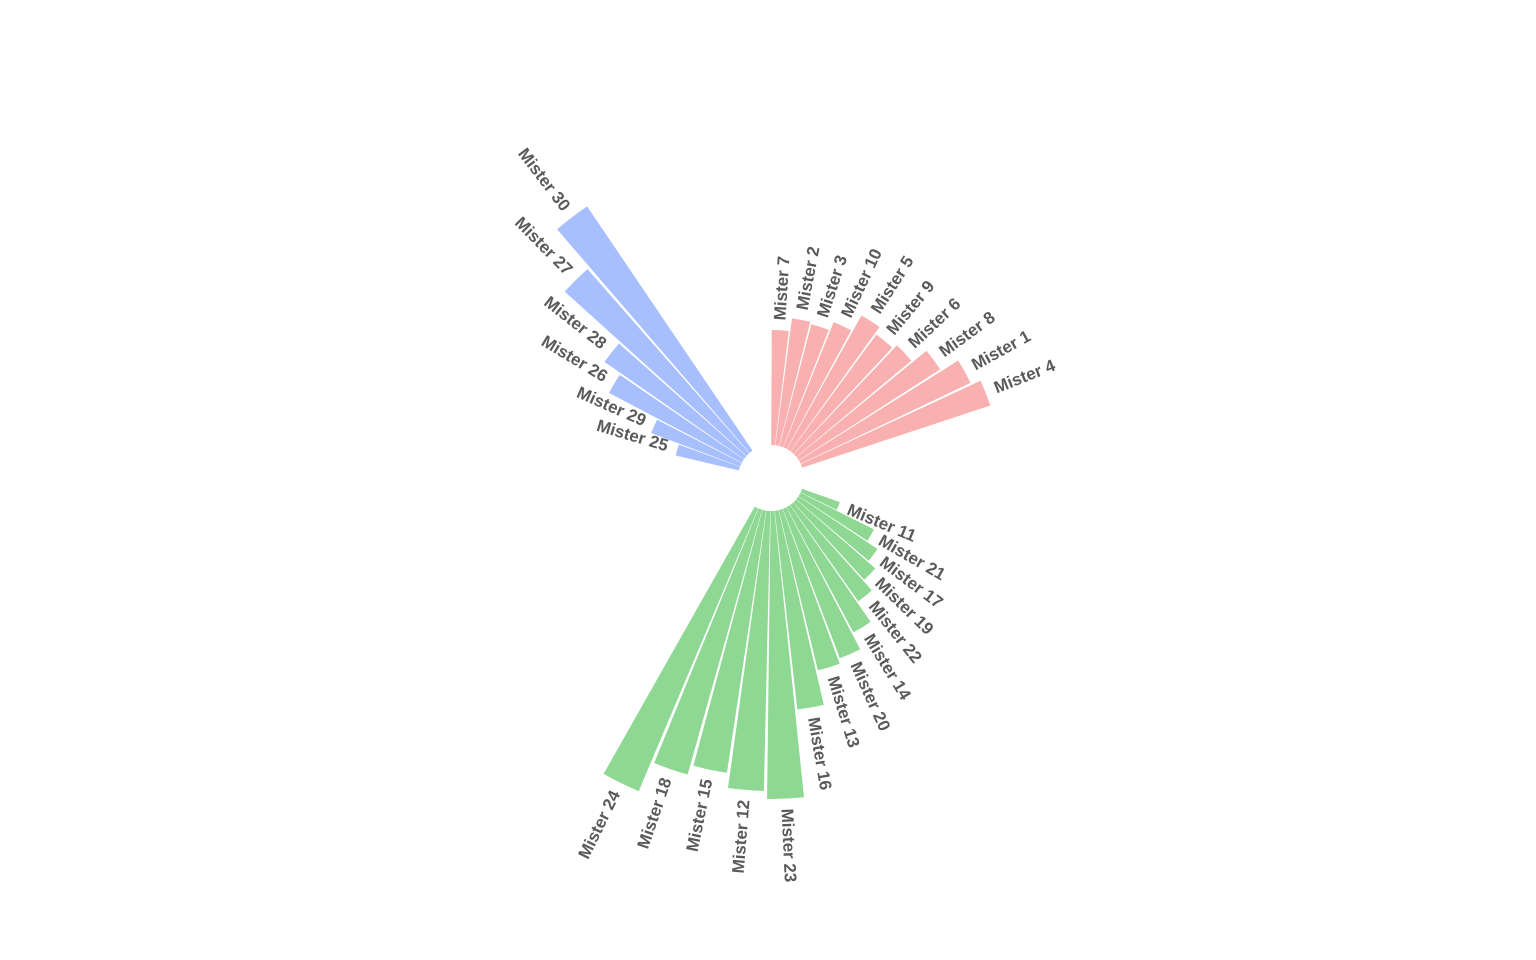  What do you see at coordinates (741, 836) in the screenshot?
I see `bar-label-mister-12: Mister 12` at bounding box center [741, 836].